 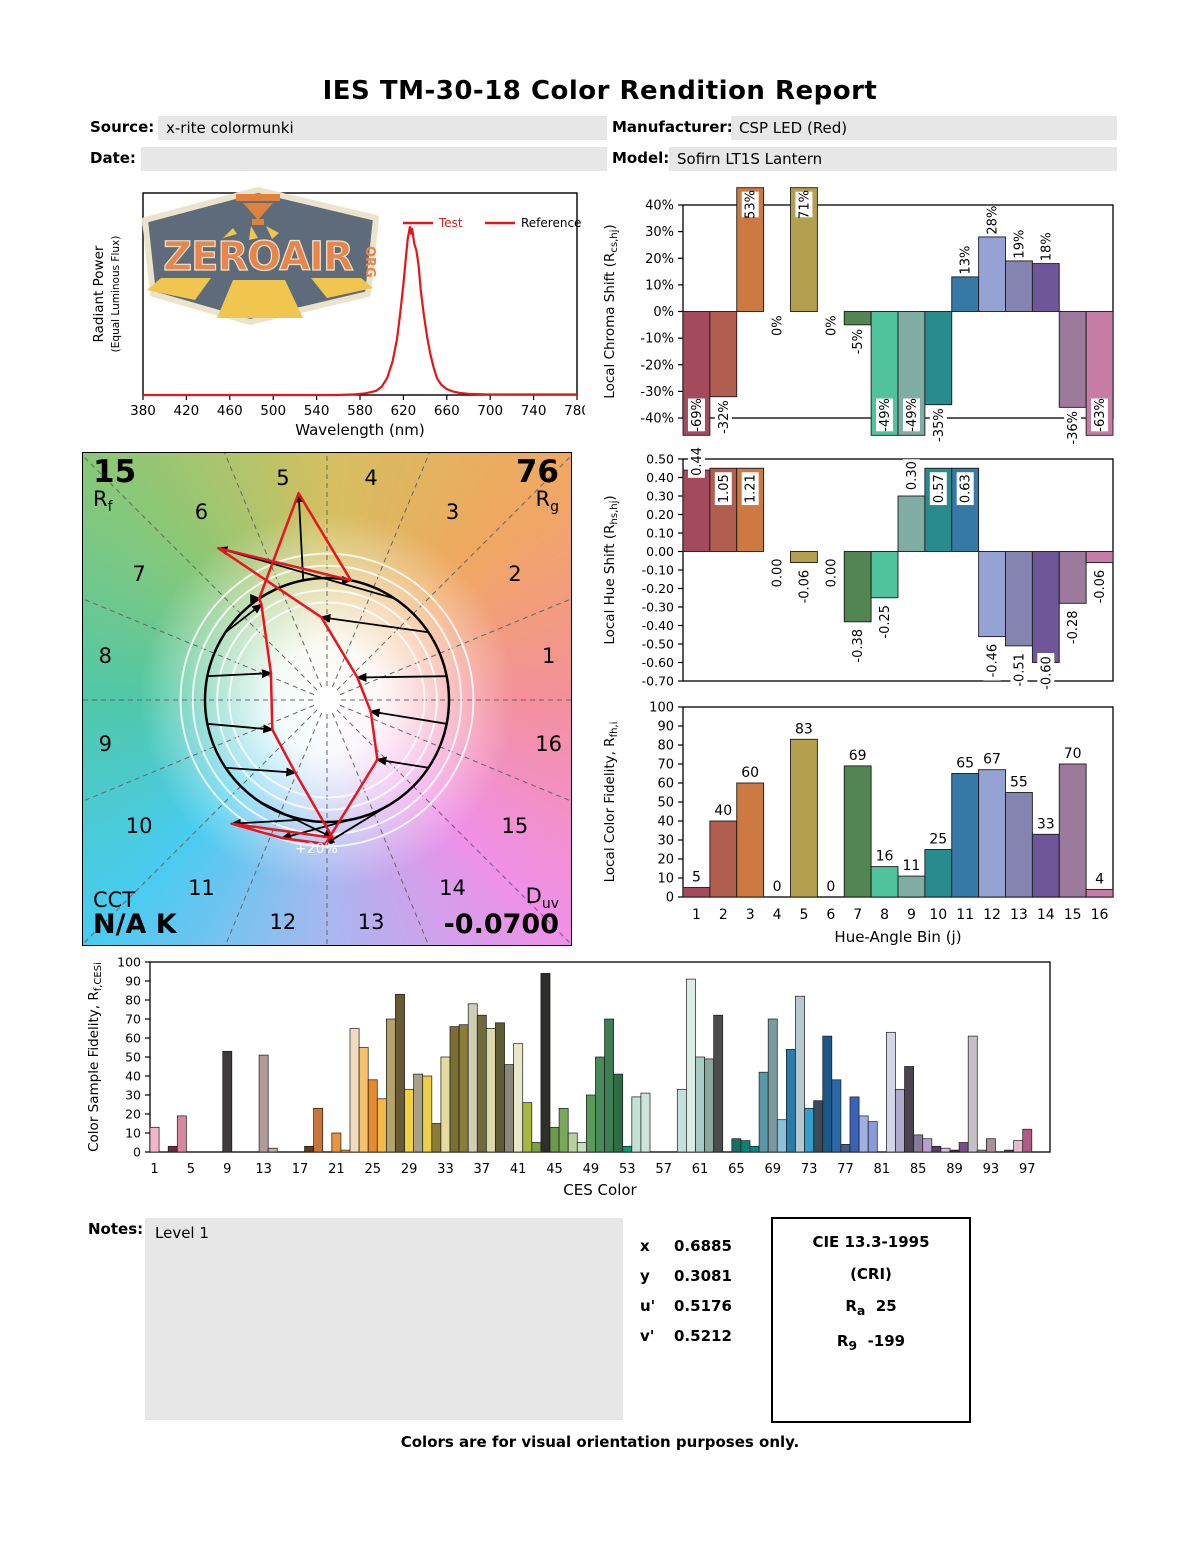 What do you see at coordinates (501, 925) in the screenshot?
I see `duv-value: -0.0700` at bounding box center [501, 925].